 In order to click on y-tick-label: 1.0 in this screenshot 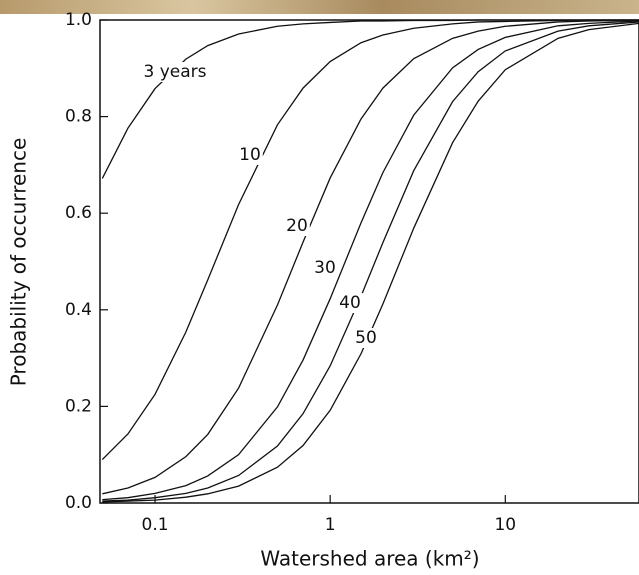, I will do `click(78, 20)`.